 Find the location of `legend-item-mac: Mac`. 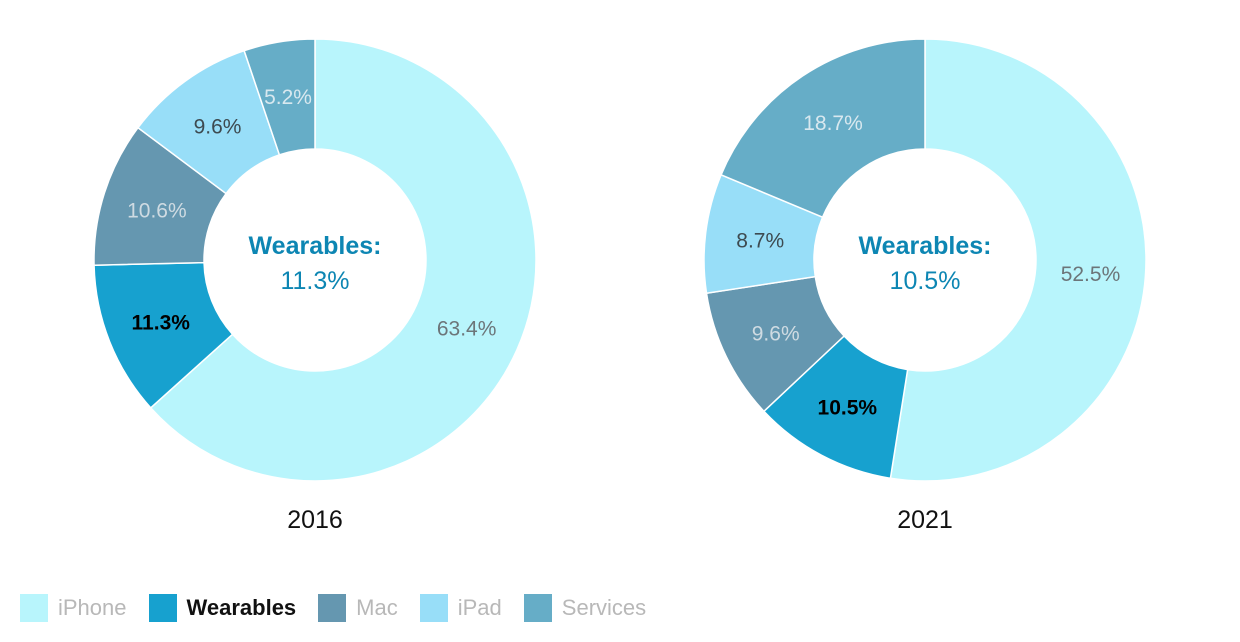

legend-item-mac: Mac is located at coordinates (358, 608).